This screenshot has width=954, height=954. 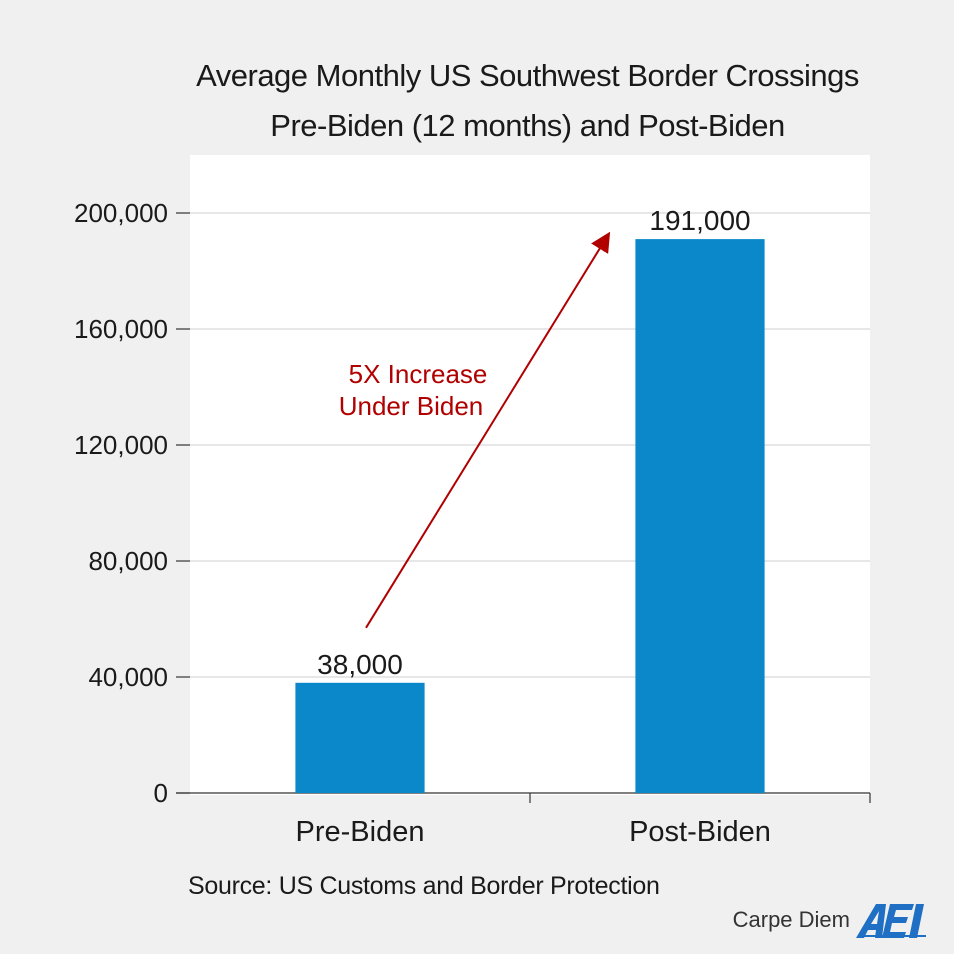 I want to click on annotation: 5X Increase Under Biden, so click(x=475, y=430).